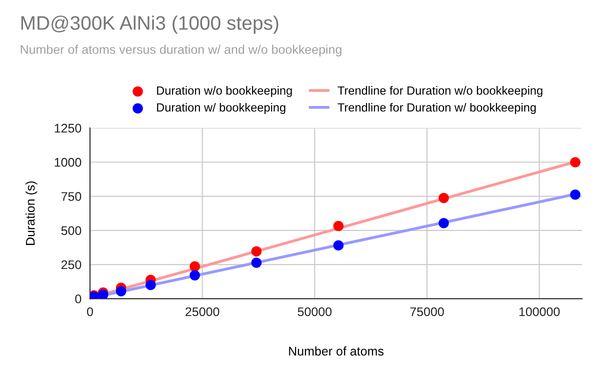 This screenshot has height=371, width=600. I want to click on x-axis-title: Number of atoms, so click(336, 351).